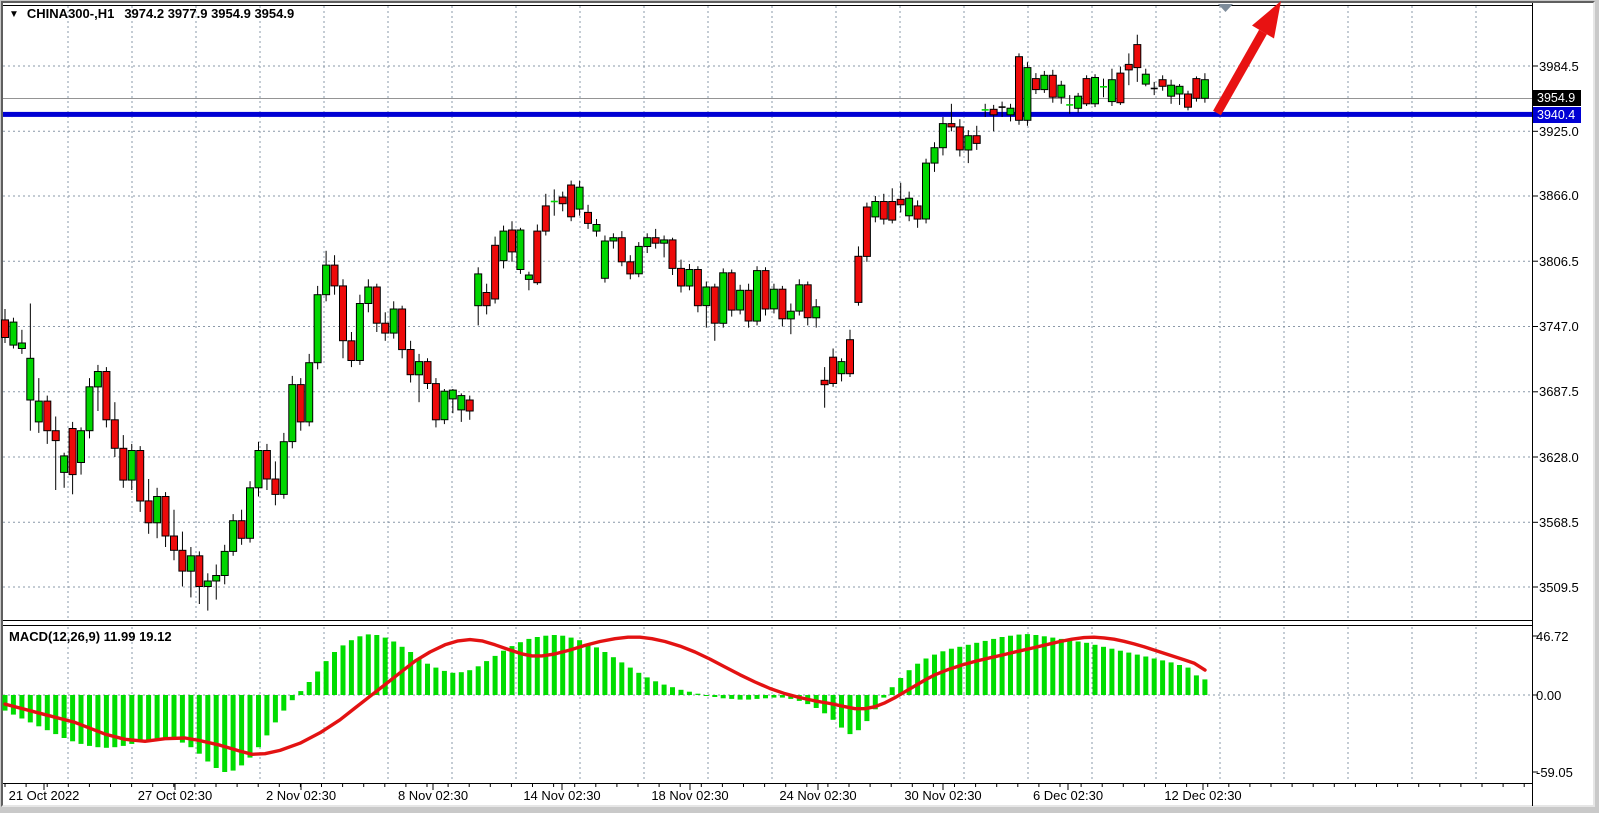 This screenshot has height=813, width=1599. I want to click on macd-indicator-label: MACD(12,26,9) 11.99 19.12, so click(90, 636).